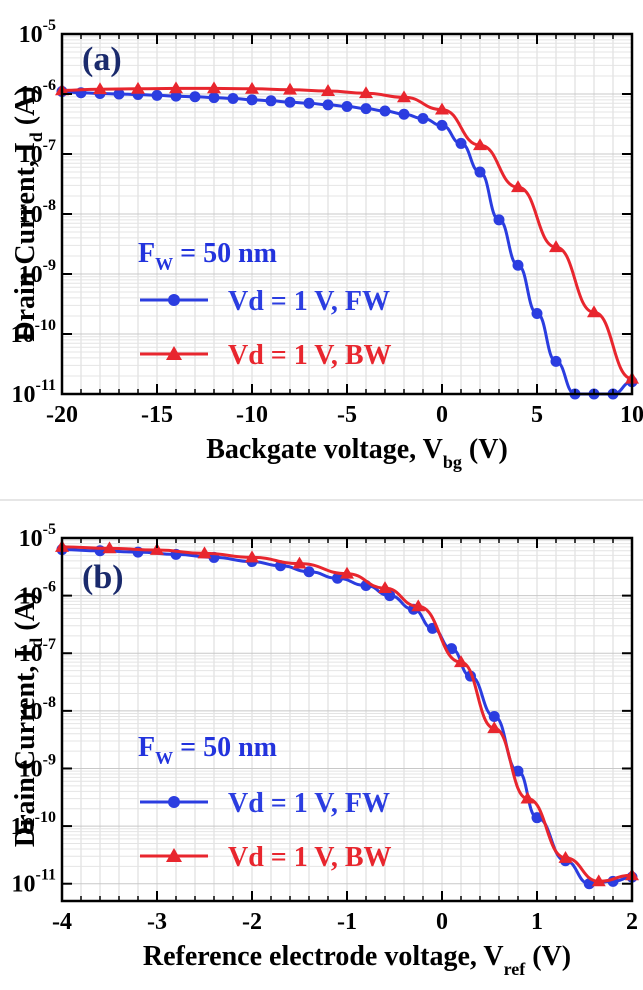 The height and width of the screenshot is (990, 643). Describe the element at coordinates (102, 59) in the screenshot. I see `panel-label: (a)` at that location.